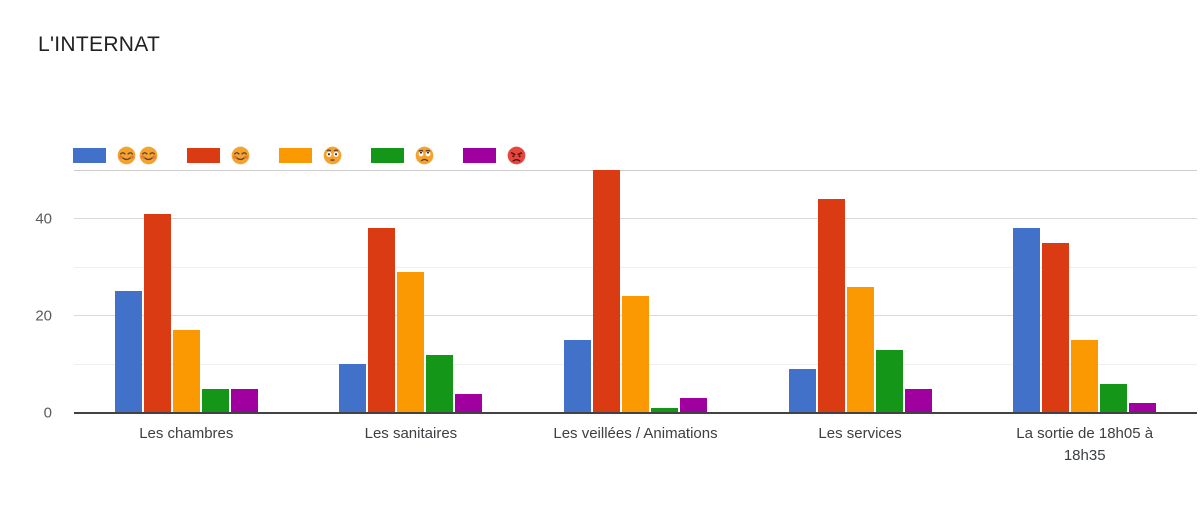 Image resolution: width=1200 pixels, height=521 pixels. What do you see at coordinates (186, 433) in the screenshot?
I see `x-axis-label: Les chambres` at bounding box center [186, 433].